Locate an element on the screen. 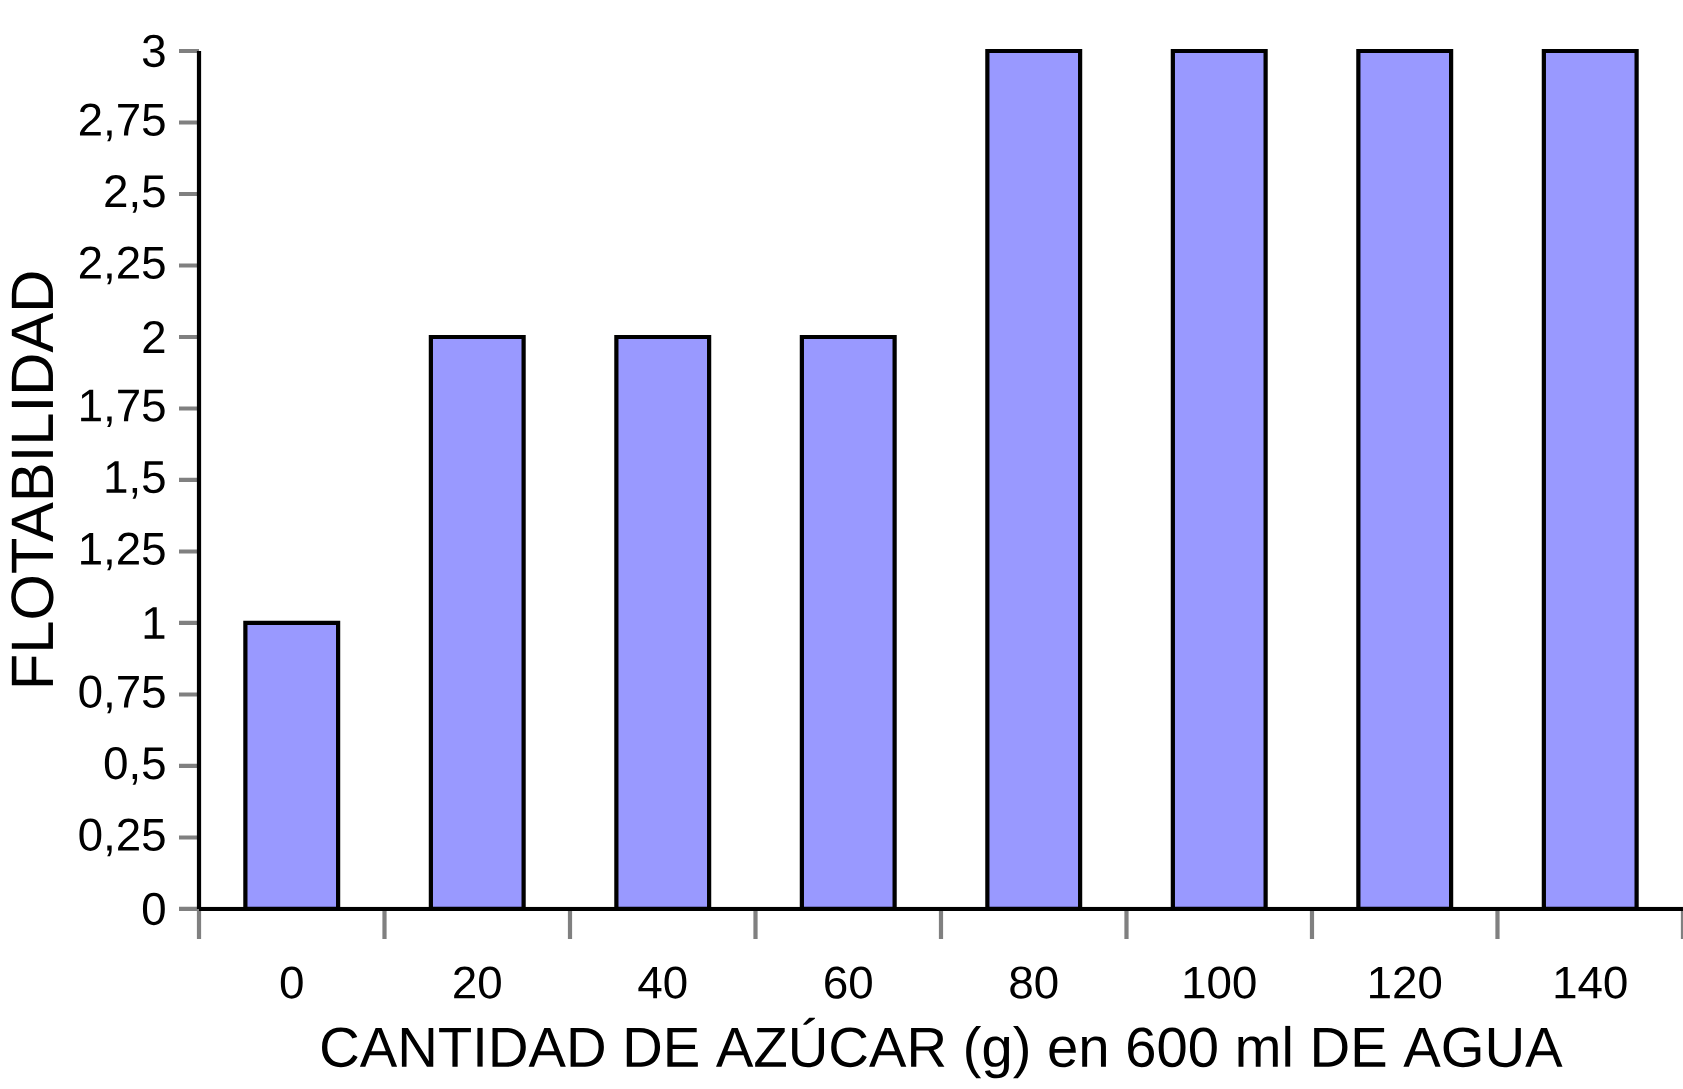 The image size is (1683, 1089). y-tick-label: 1,75 is located at coordinates (123, 408).